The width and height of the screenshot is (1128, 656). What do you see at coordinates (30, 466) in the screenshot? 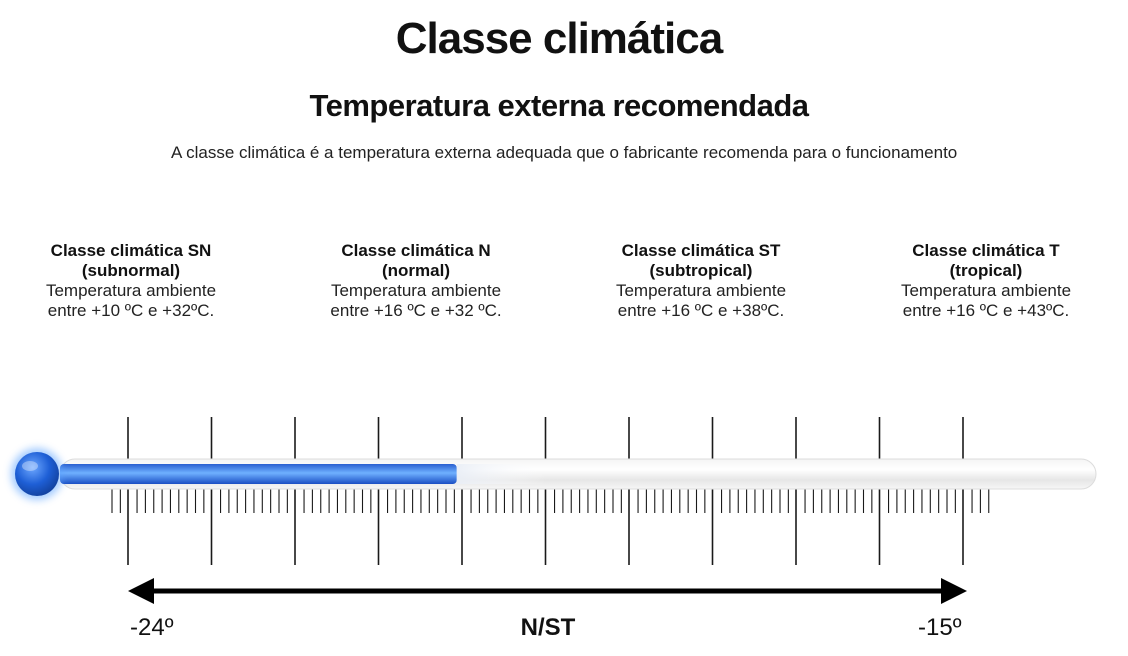
I see `thermometer-bulb-highlight` at bounding box center [30, 466].